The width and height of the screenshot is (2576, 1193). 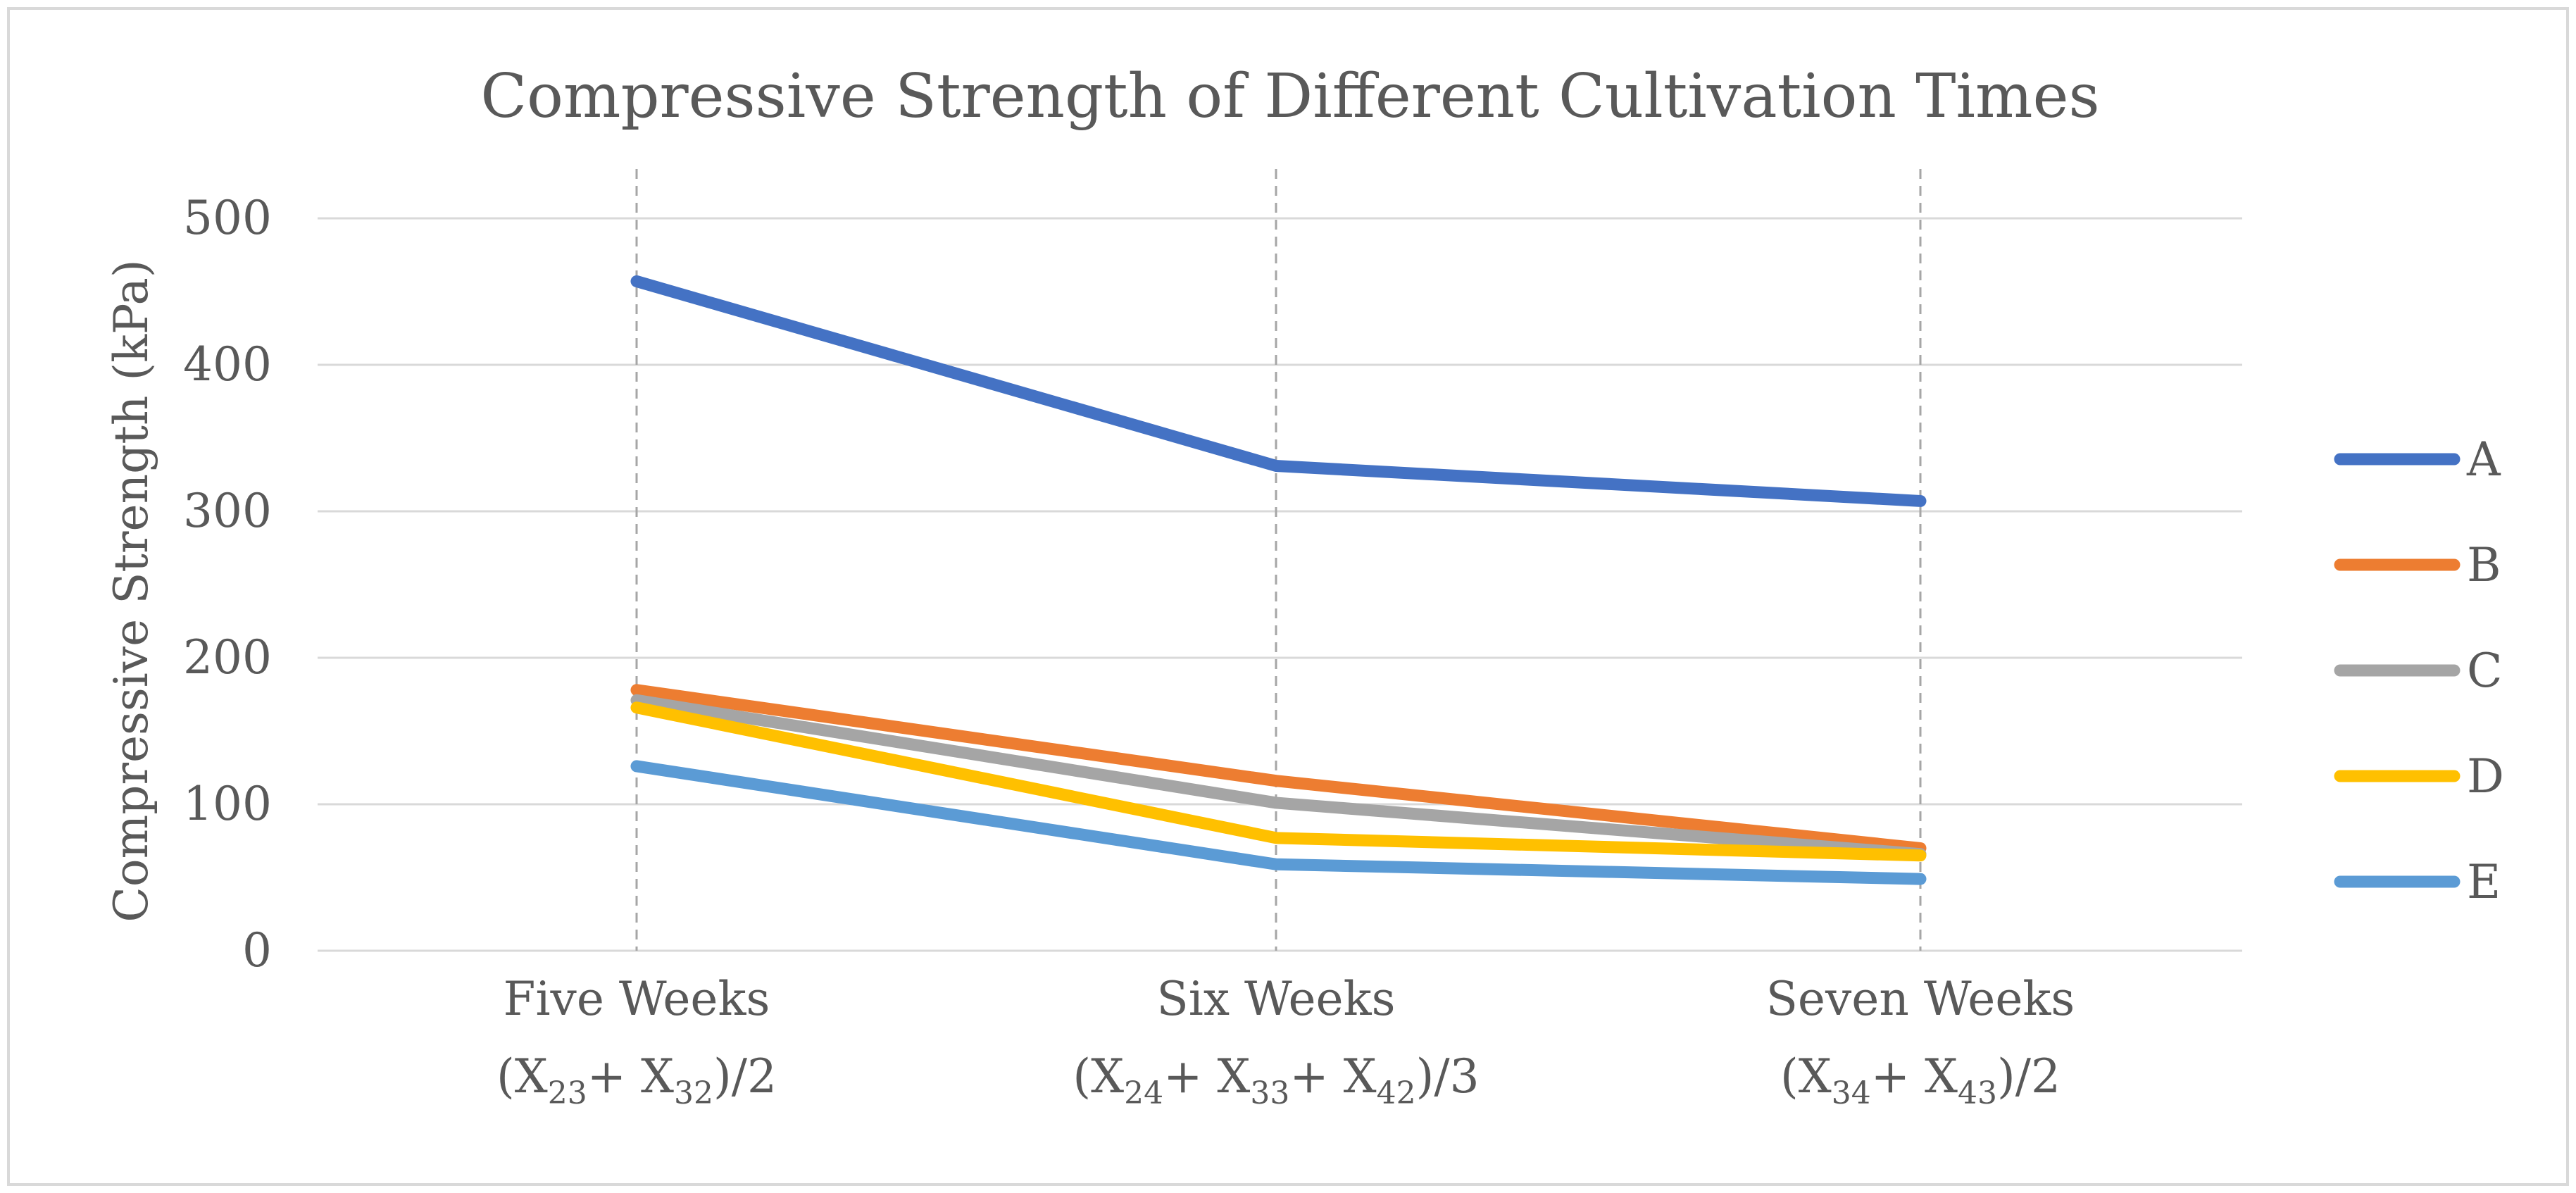 I want to click on formula-subscript: 32, so click(x=693, y=1093).